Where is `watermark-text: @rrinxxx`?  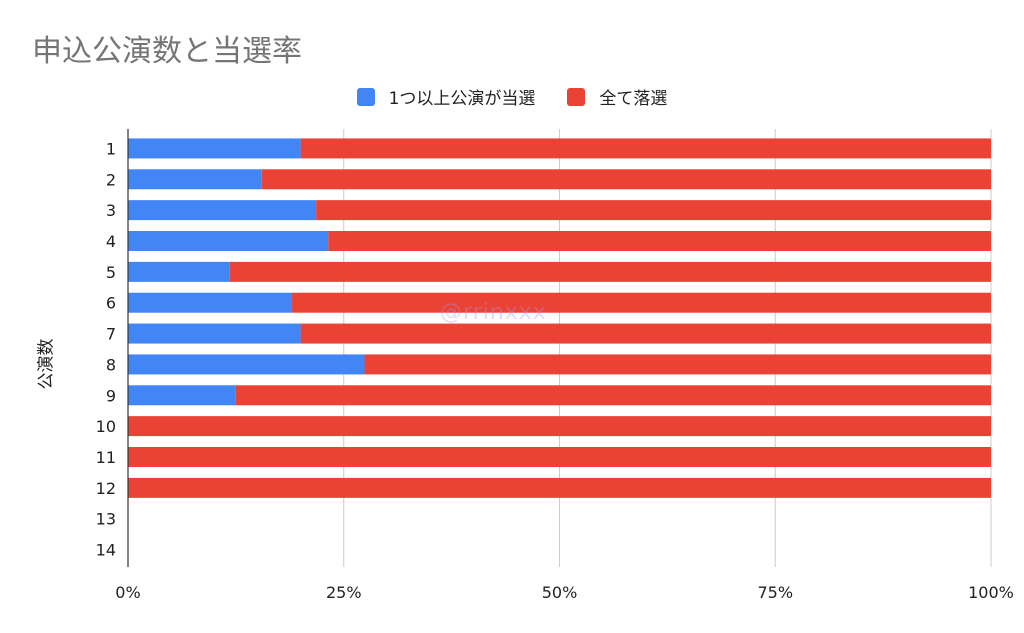 watermark-text: @rrinxxx is located at coordinates (493, 312).